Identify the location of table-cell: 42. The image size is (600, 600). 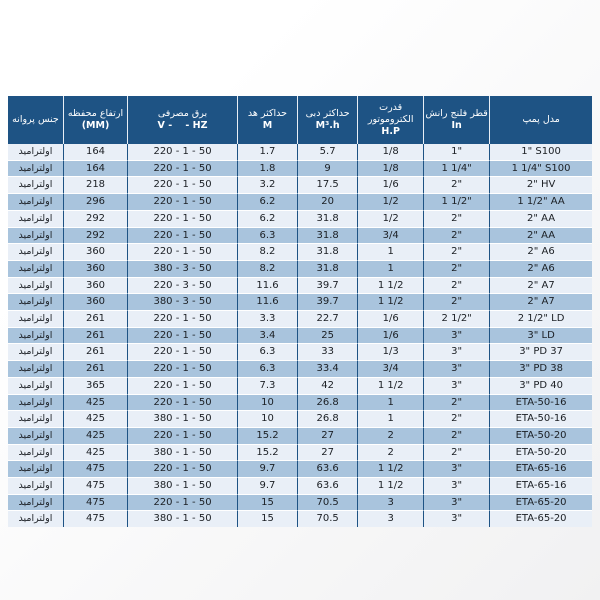
(327, 385).